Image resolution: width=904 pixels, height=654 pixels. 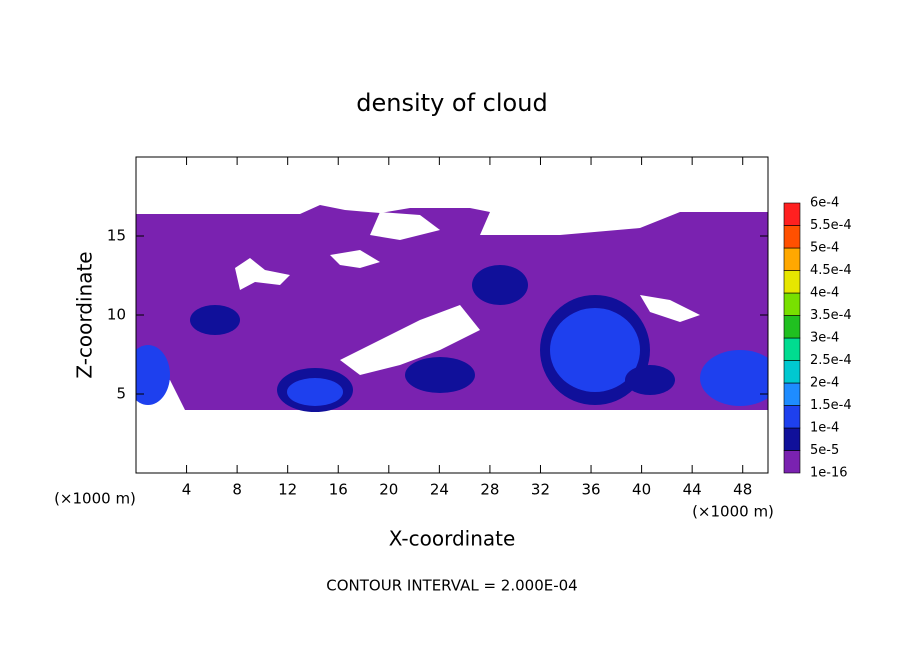 What do you see at coordinates (824, 428) in the screenshot?
I see `colorbar-label: 1e-4` at bounding box center [824, 428].